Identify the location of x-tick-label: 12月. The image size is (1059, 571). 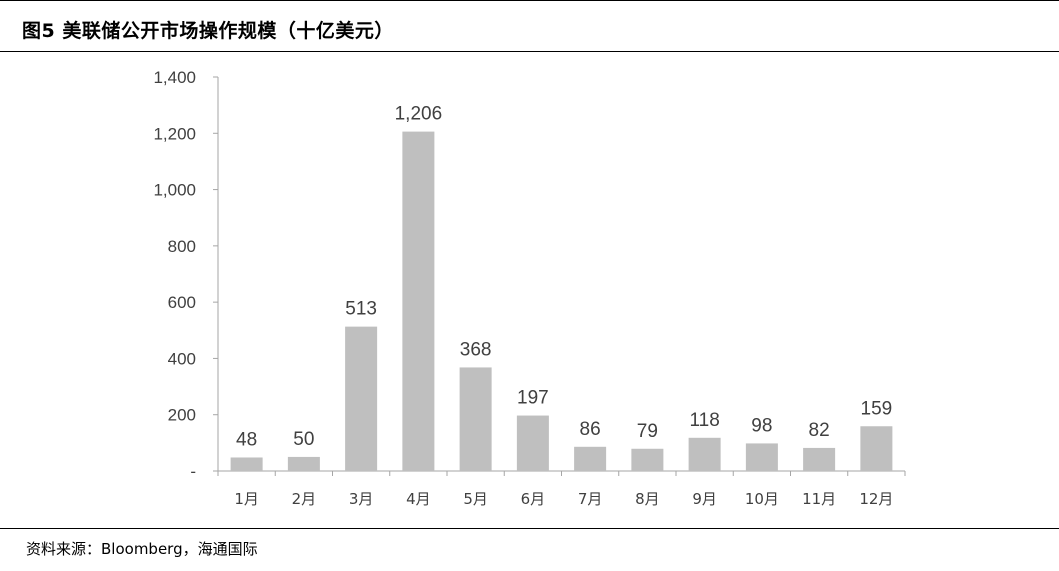
(876, 499).